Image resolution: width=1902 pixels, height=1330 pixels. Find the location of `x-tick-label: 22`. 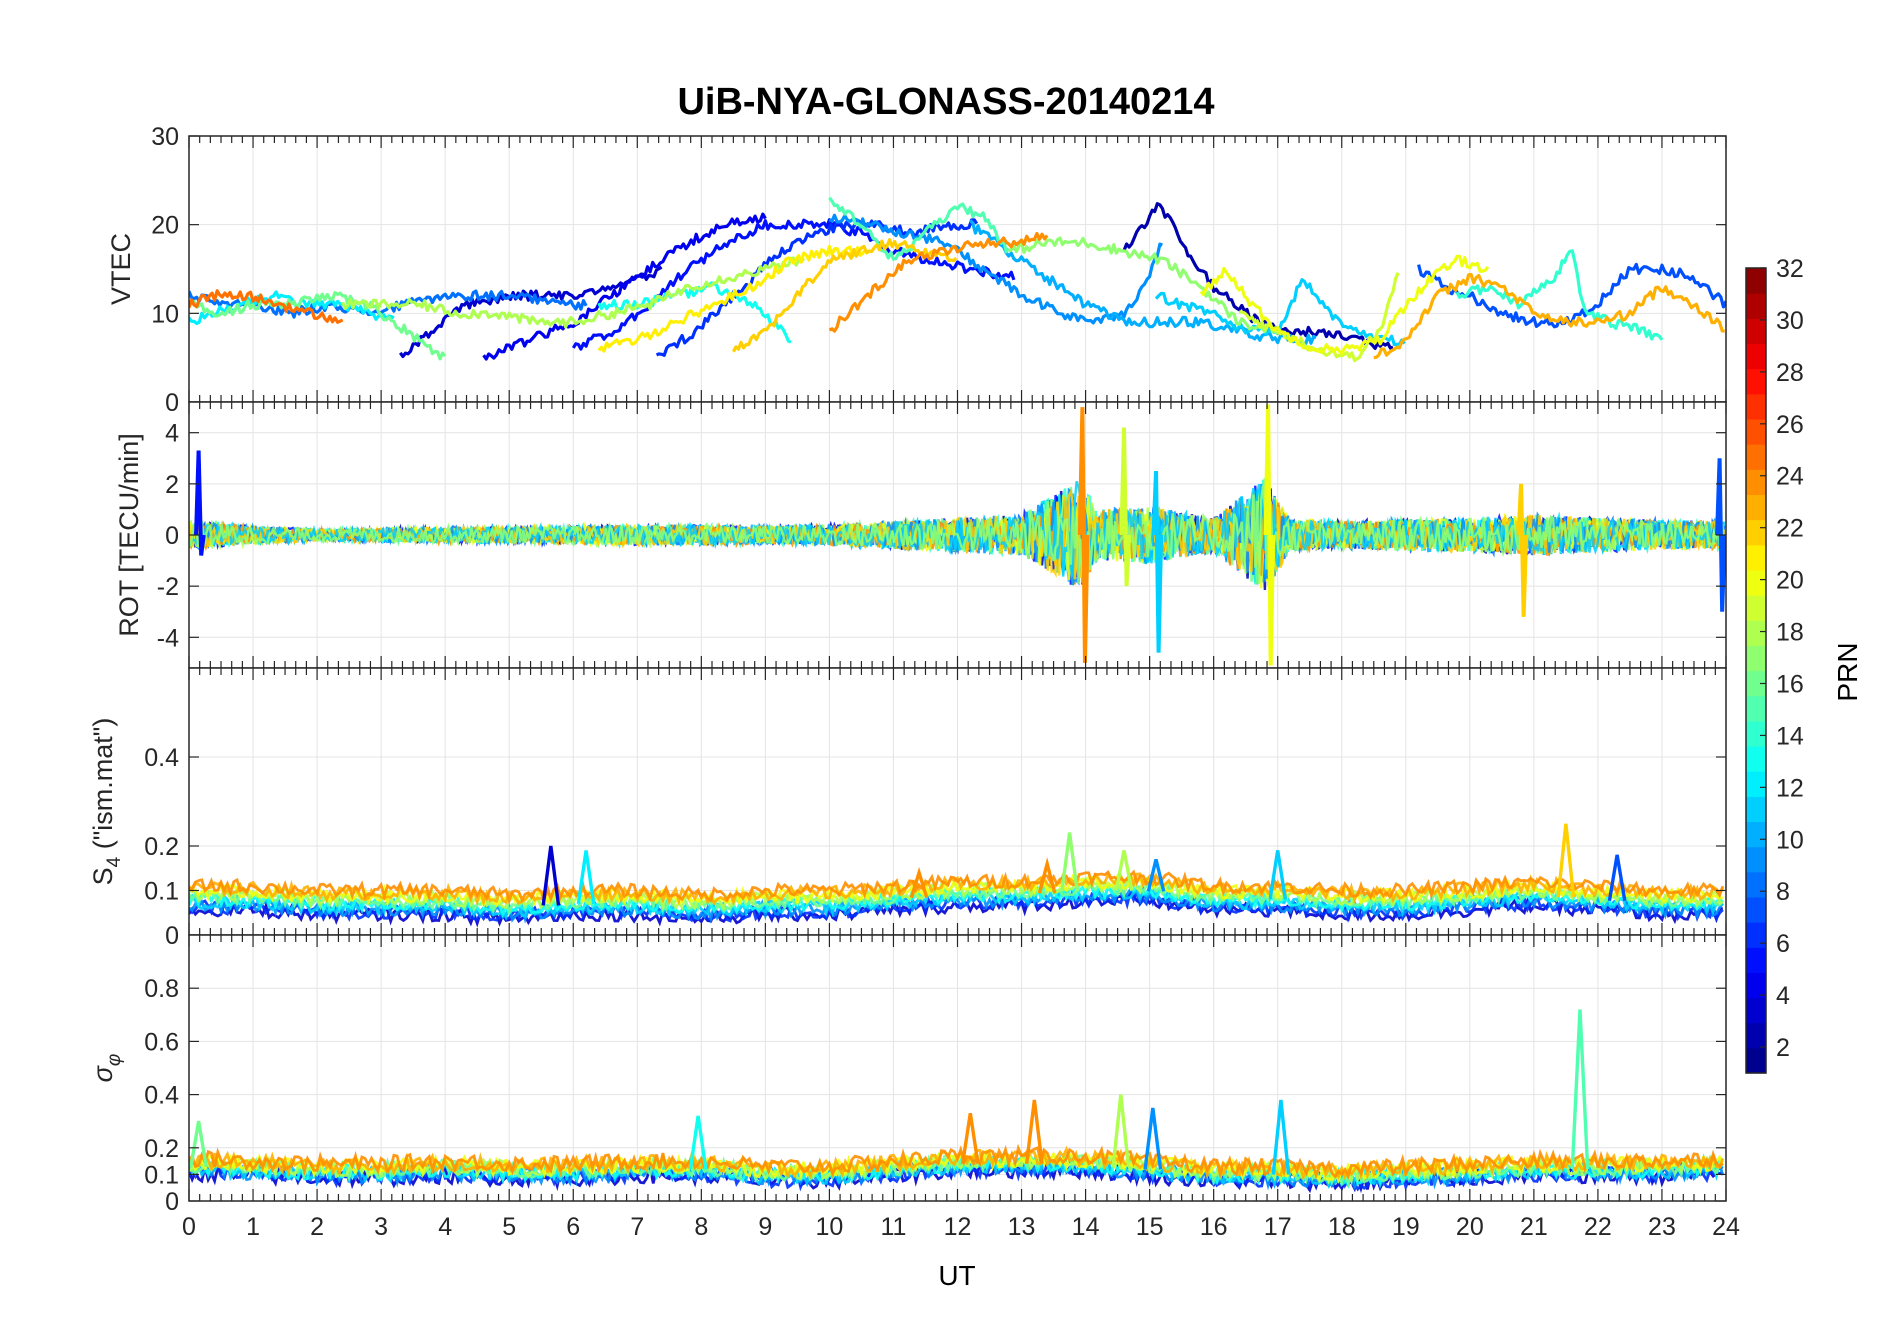

x-tick-label: 22 is located at coordinates (1598, 1227).